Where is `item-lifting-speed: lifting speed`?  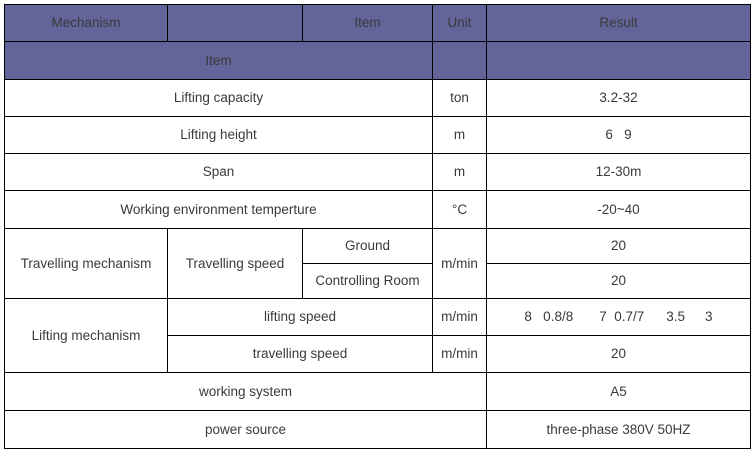
item-lifting-speed: lifting speed is located at coordinates (300, 317).